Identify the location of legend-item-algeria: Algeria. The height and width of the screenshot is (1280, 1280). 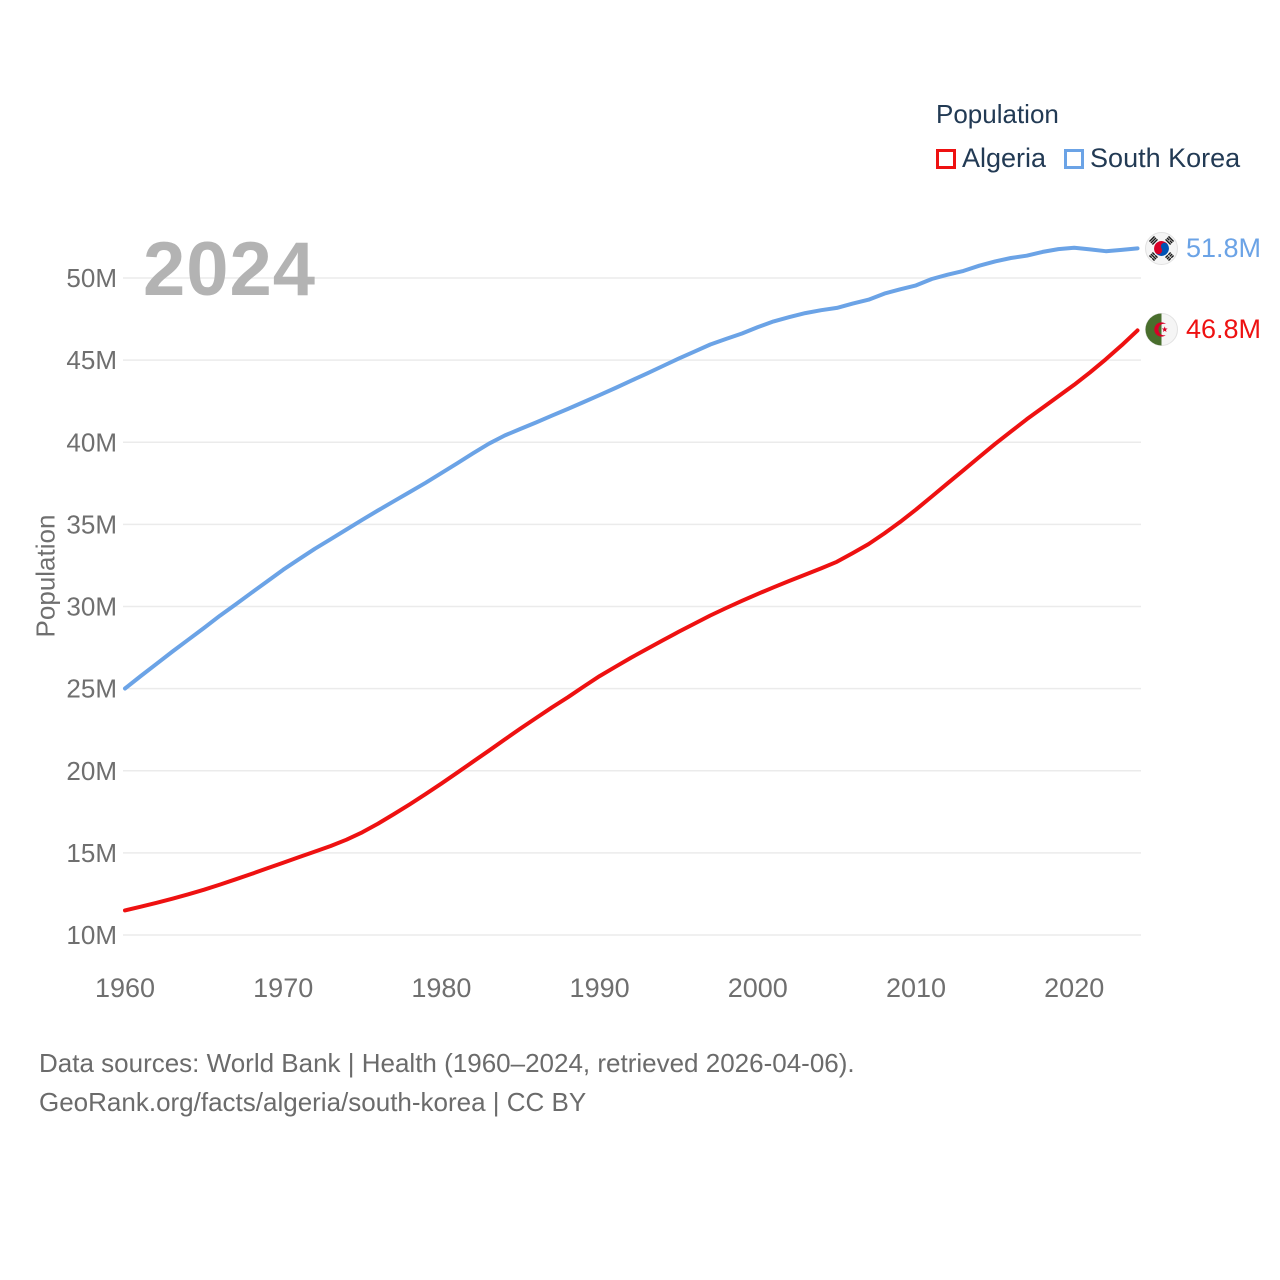
(991, 158).